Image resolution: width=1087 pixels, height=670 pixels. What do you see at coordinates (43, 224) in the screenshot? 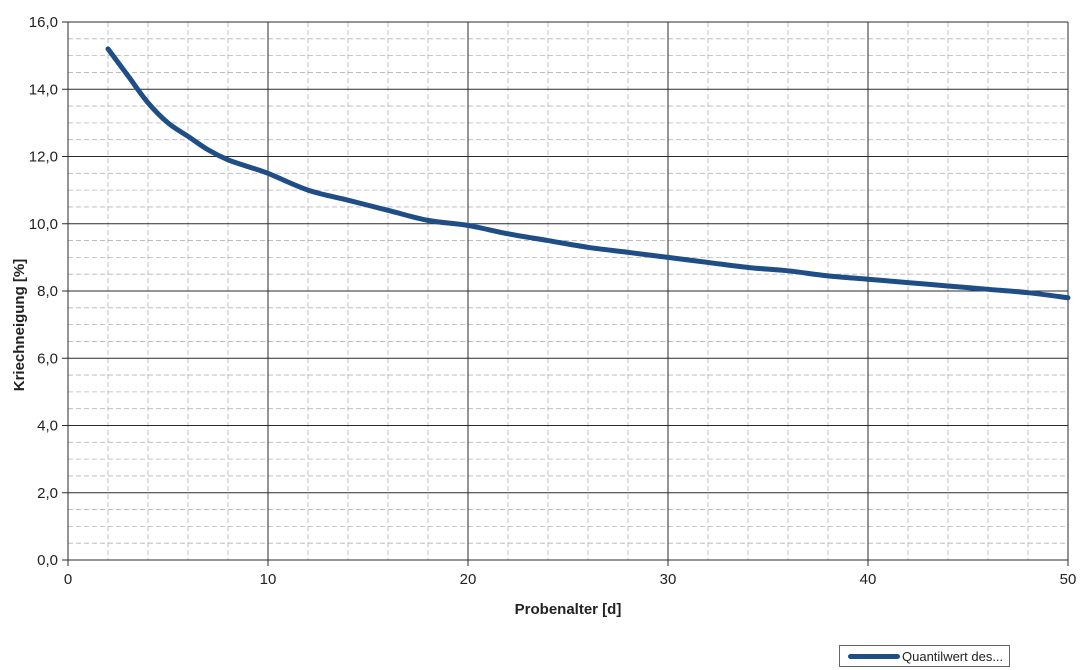
I see `y-tick-label: 10,0` at bounding box center [43, 224].